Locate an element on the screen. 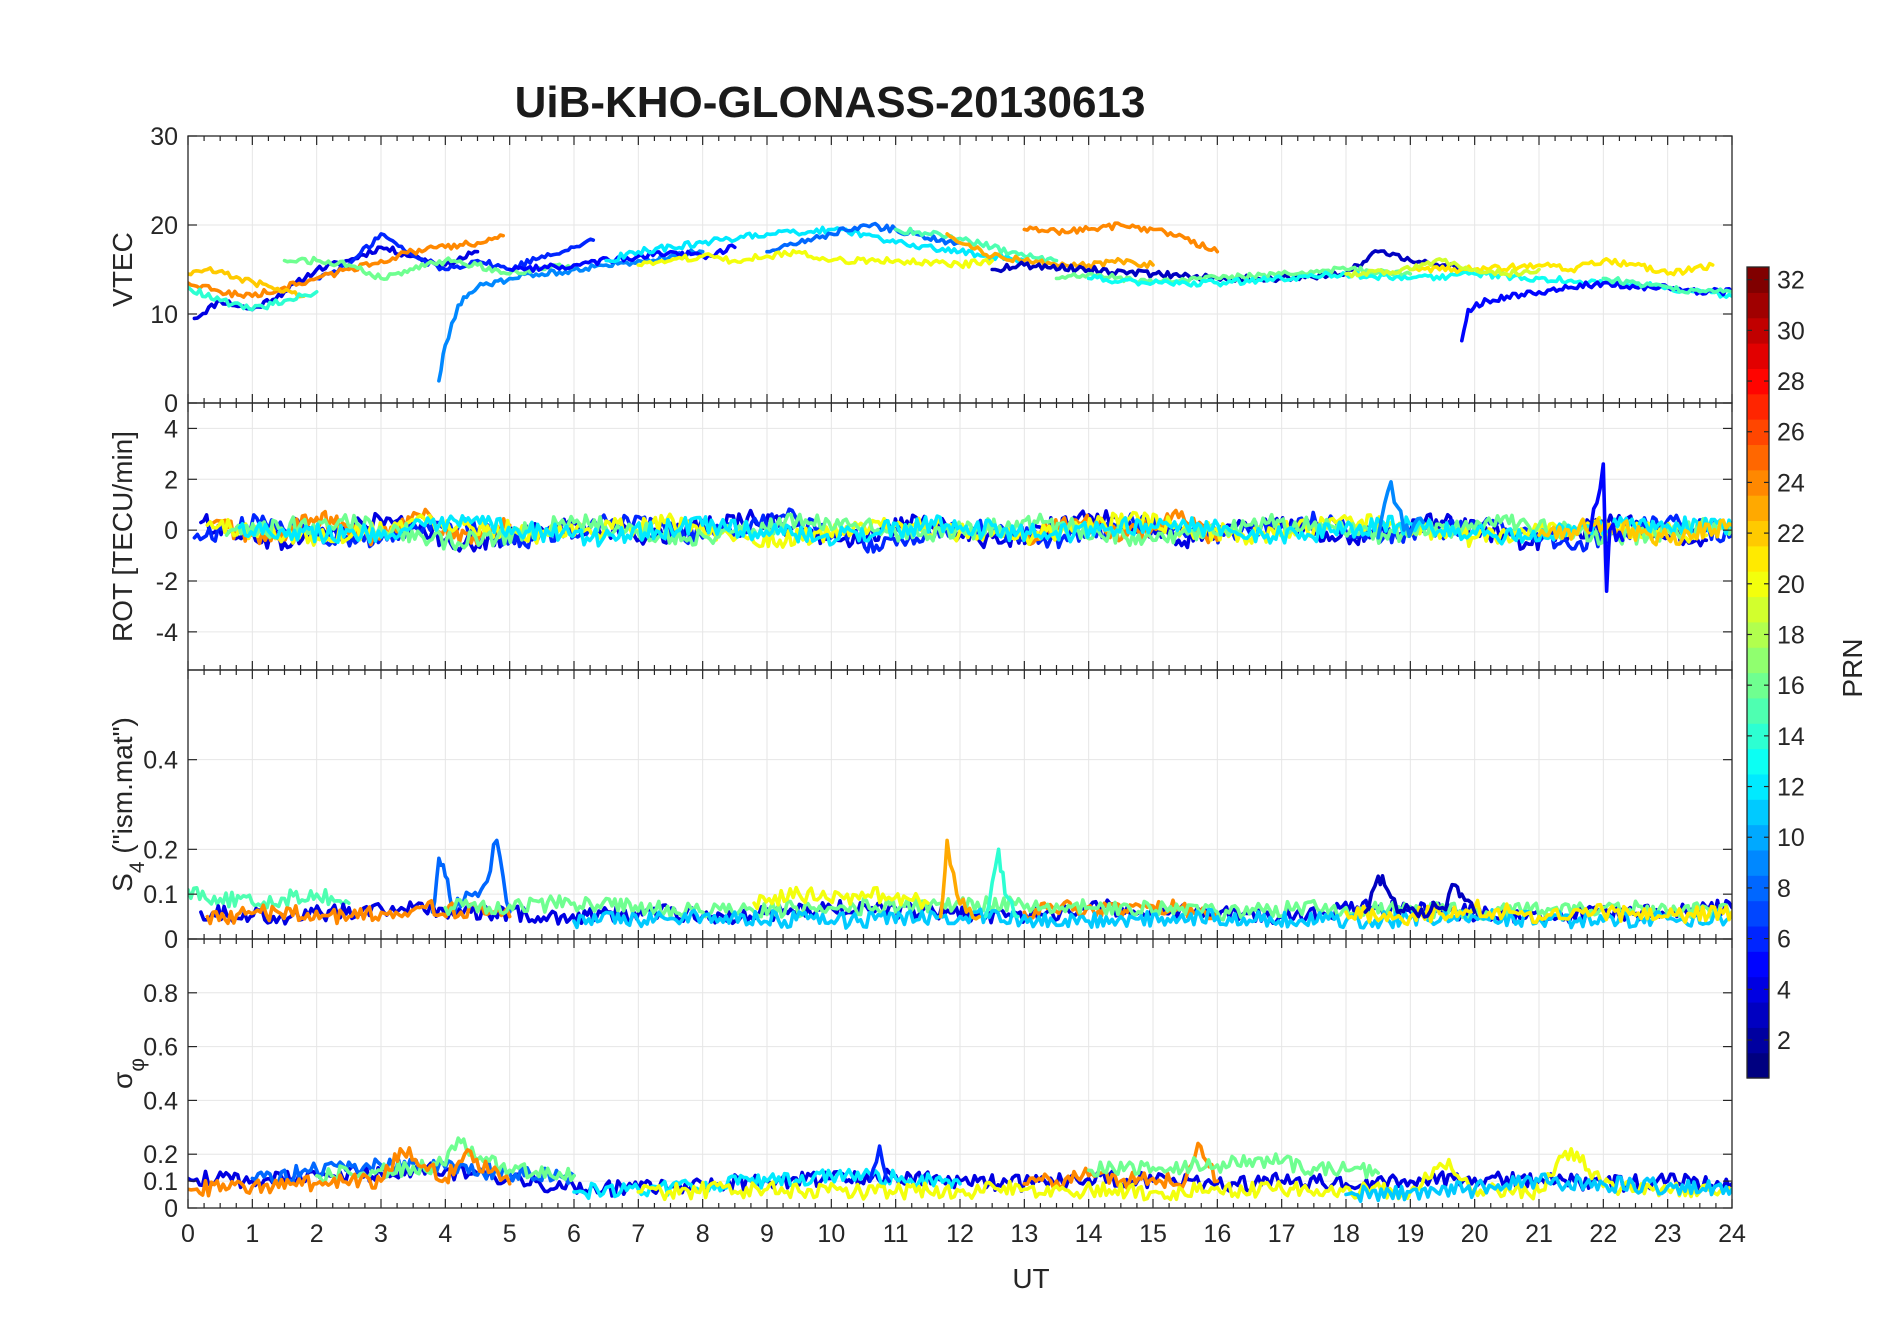 The height and width of the screenshot is (1330, 1902). colorbar-tick-label: 18 is located at coordinates (1791, 635).